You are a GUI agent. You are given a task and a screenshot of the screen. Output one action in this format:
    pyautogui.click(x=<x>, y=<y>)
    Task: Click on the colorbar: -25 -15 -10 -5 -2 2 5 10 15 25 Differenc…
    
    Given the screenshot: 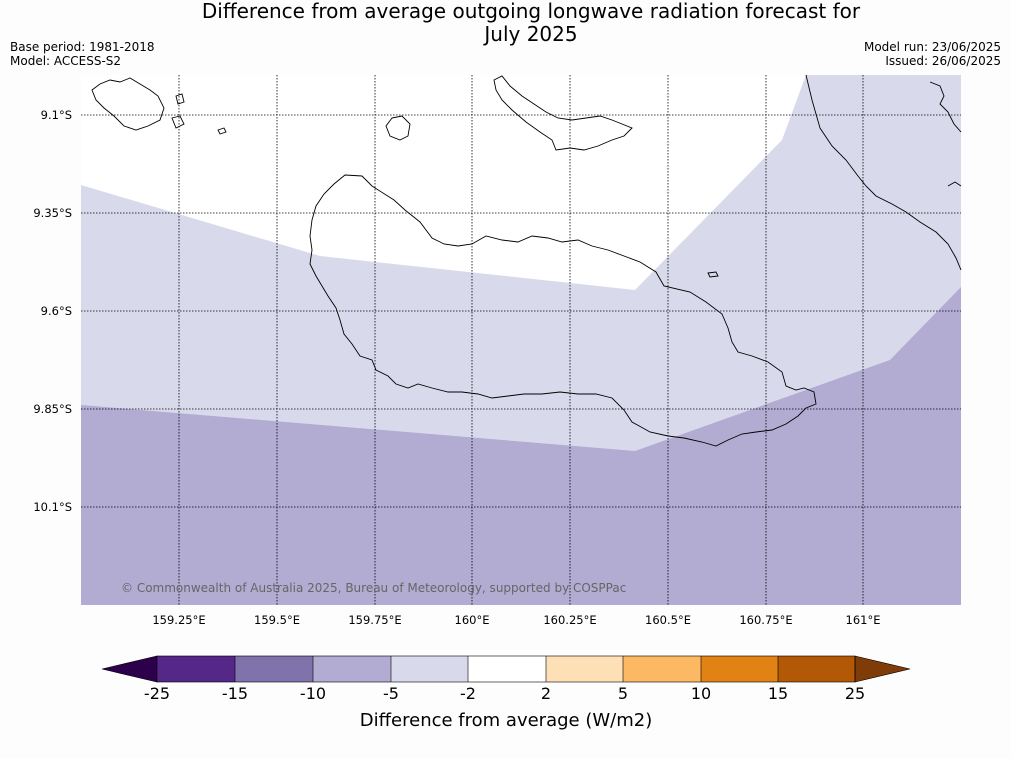 What is the action you would take?
    pyautogui.click(x=506, y=693)
    